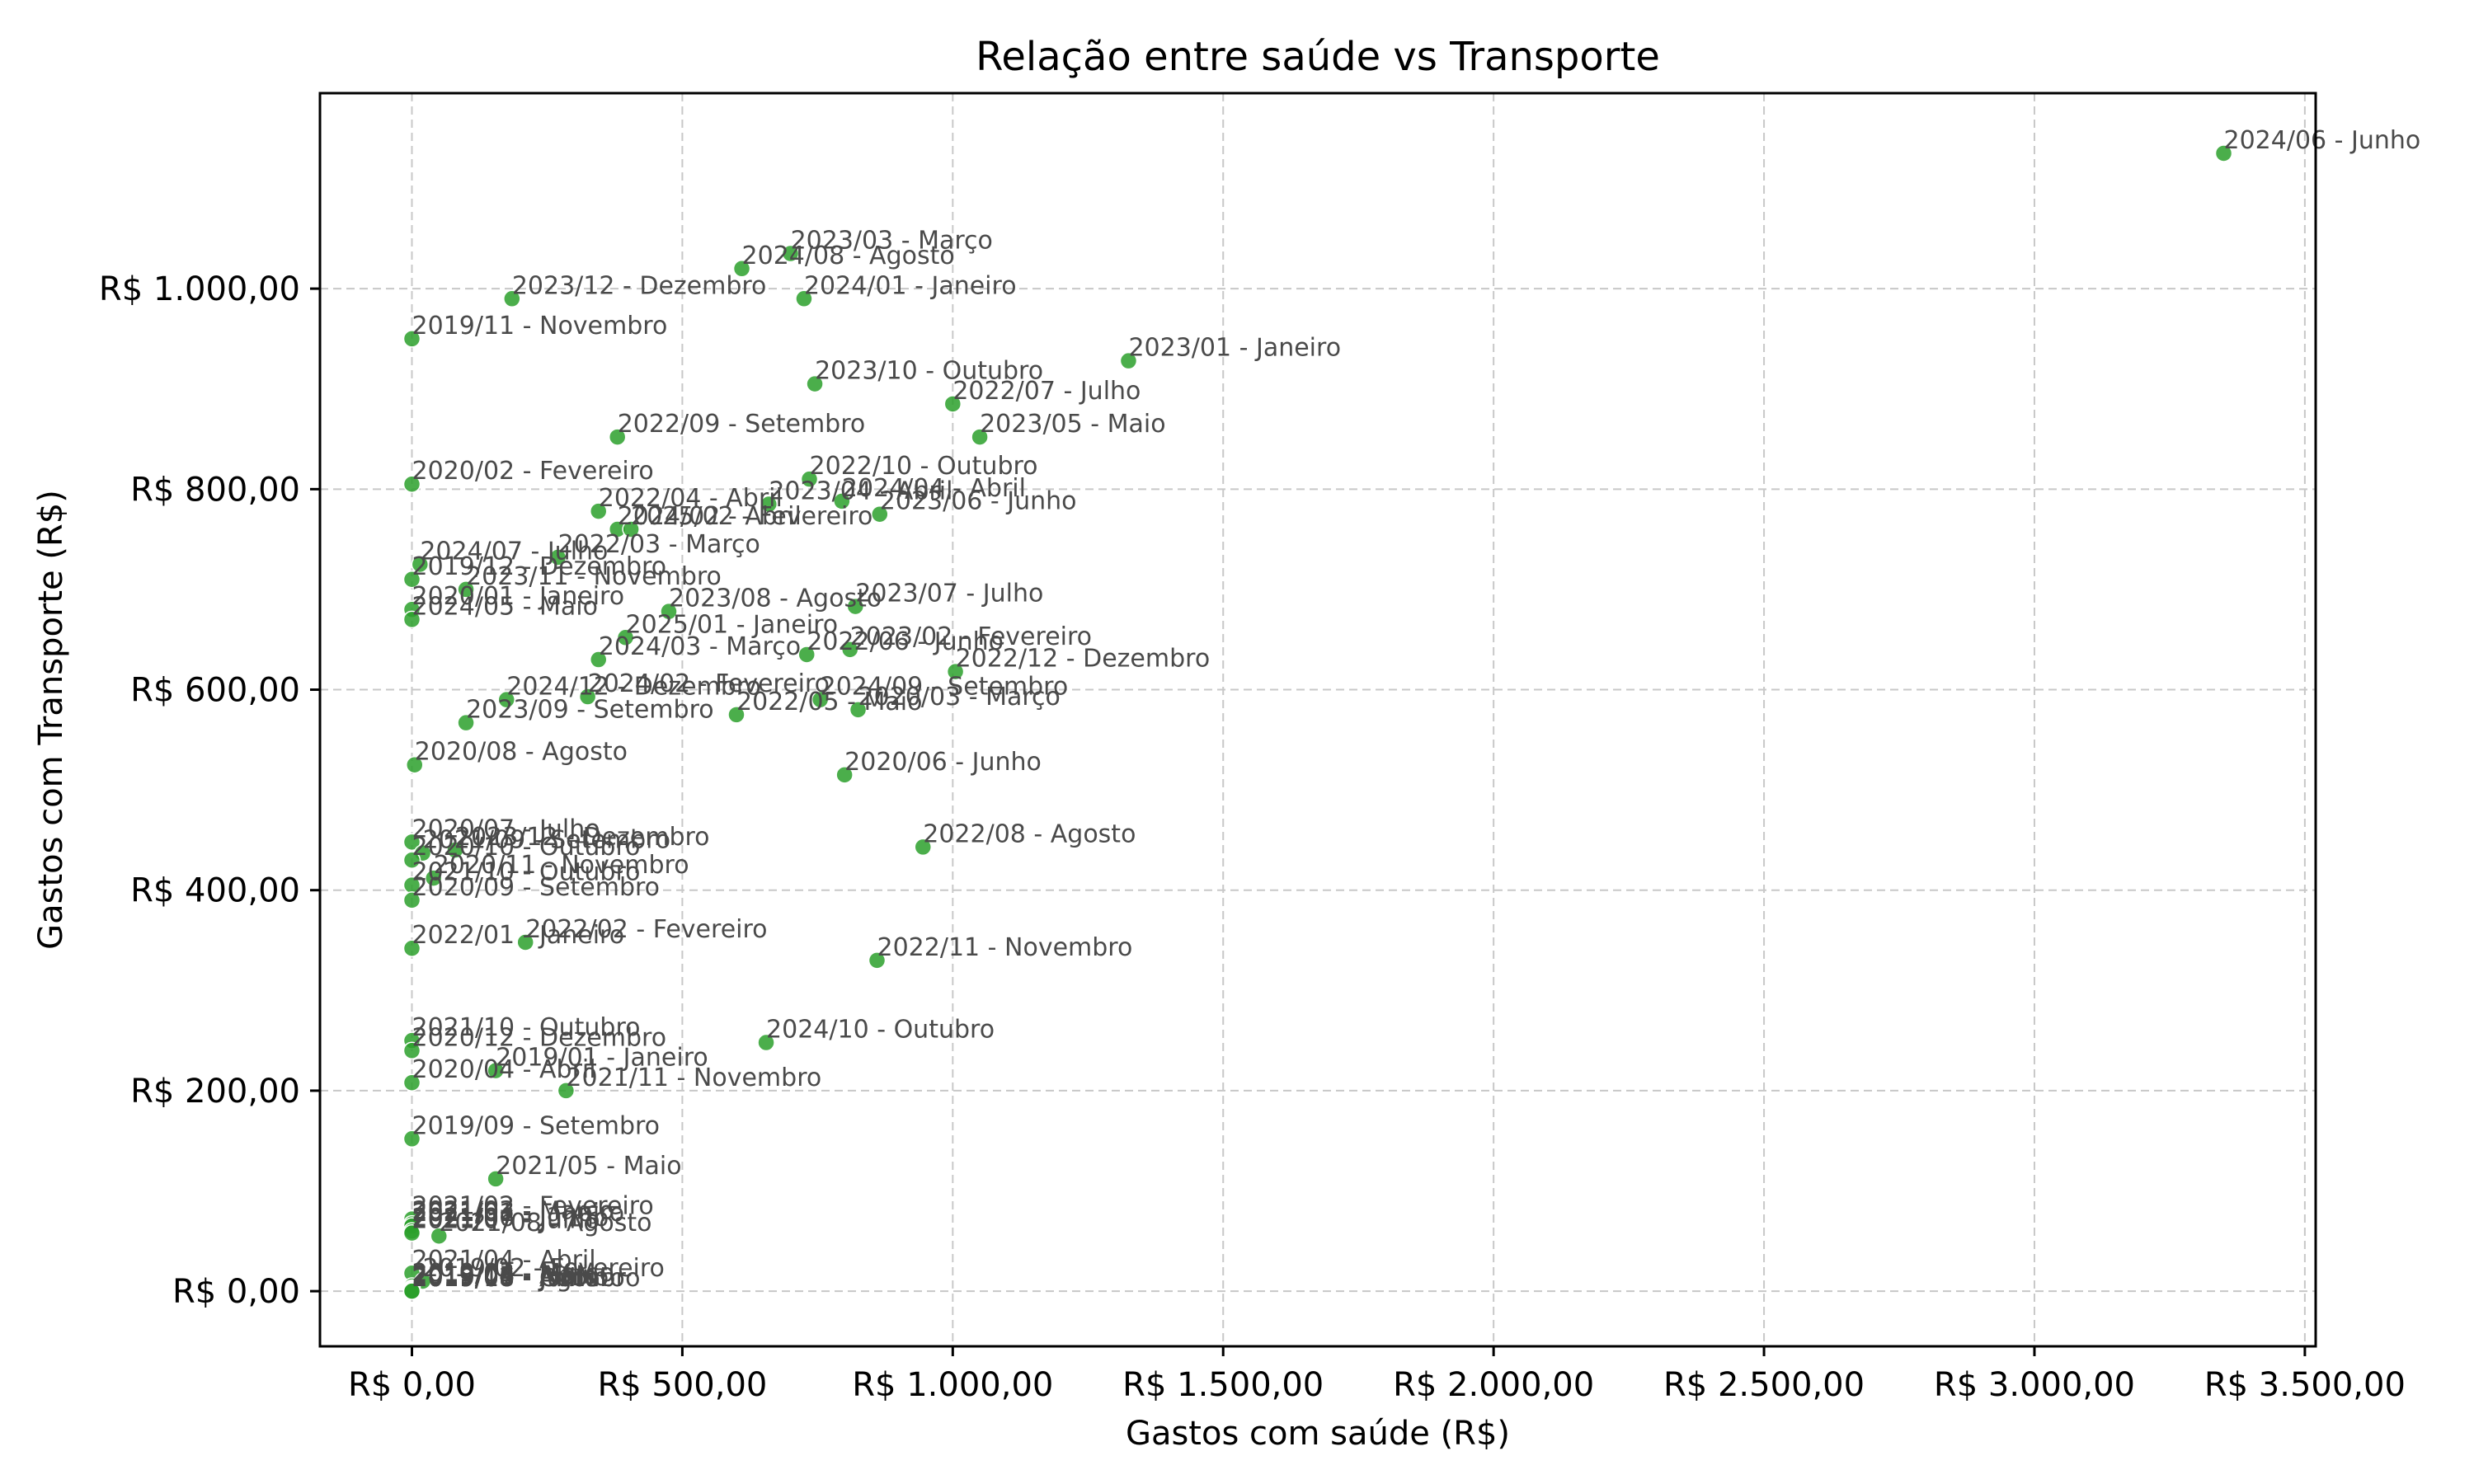 Image resolution: width=2474 pixels, height=1484 pixels. What do you see at coordinates (199, 289) in the screenshot?
I see `y-tick-label: R$ 1.000,00` at bounding box center [199, 289].